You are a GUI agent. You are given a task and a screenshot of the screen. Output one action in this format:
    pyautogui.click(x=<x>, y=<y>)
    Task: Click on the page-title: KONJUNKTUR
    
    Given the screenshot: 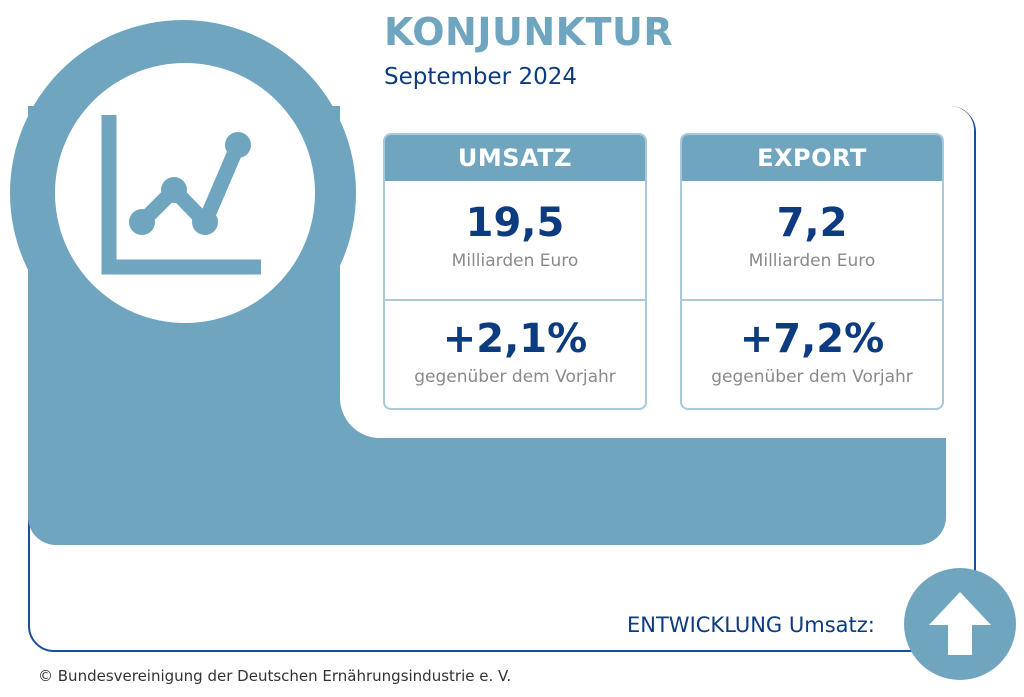 What is the action you would take?
    pyautogui.click(x=529, y=32)
    